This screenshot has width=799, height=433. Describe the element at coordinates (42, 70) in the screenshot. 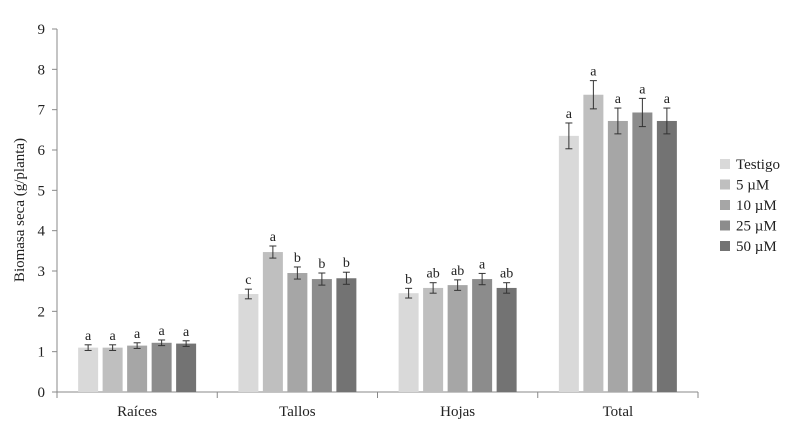

I see `y-tick-label: 8` at that location.